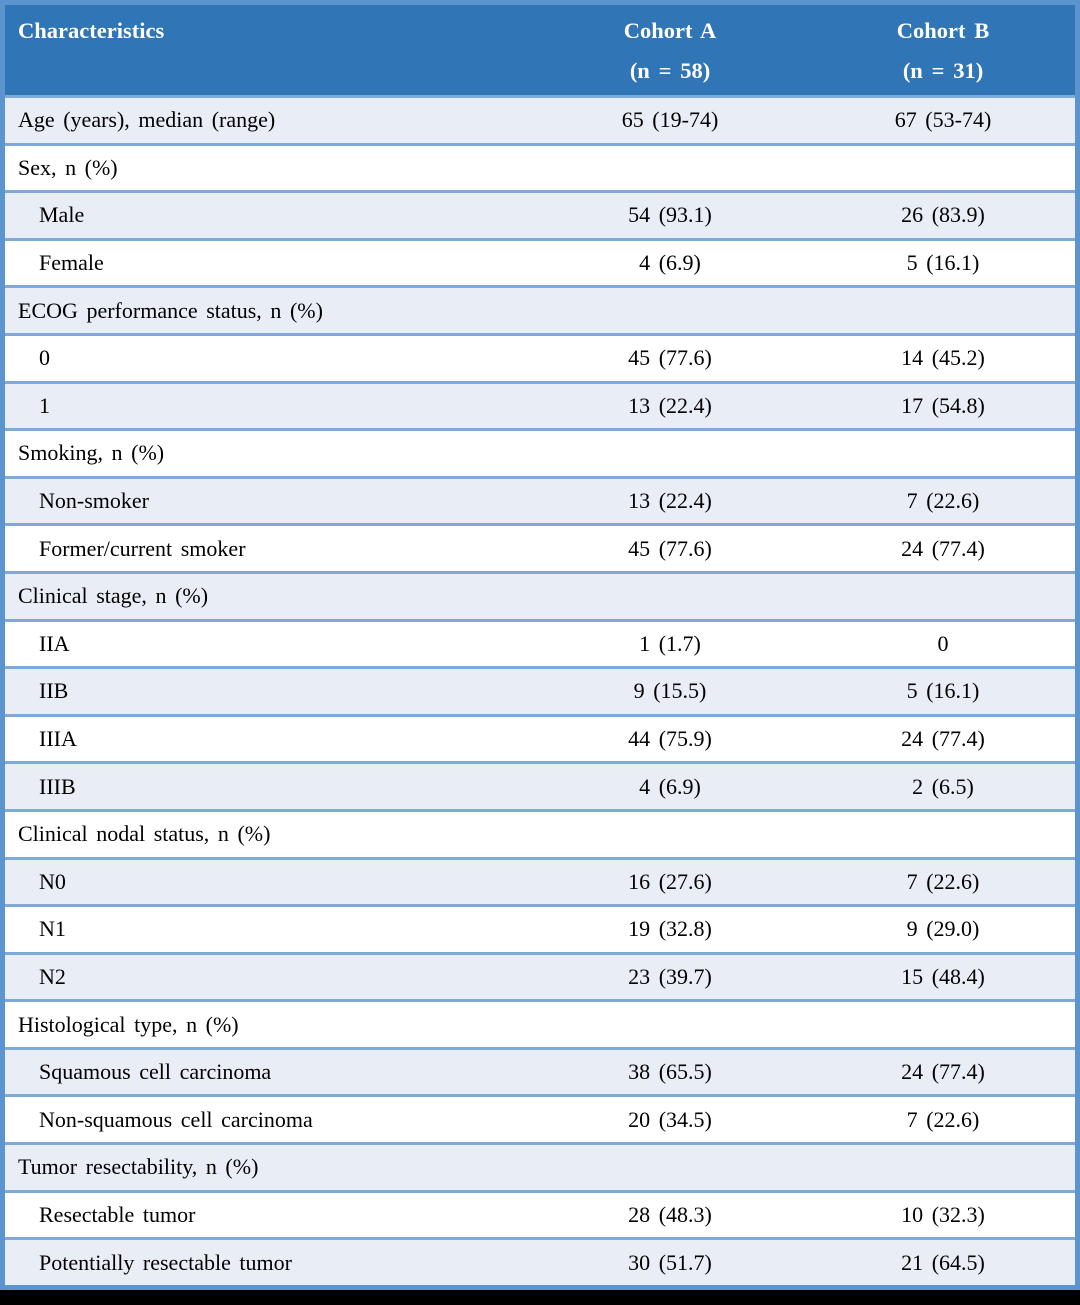 The width and height of the screenshot is (1080, 1305). What do you see at coordinates (540, 214) in the screenshot?
I see `table-row: Male 54 (93.1) 26 (83.9)` at bounding box center [540, 214].